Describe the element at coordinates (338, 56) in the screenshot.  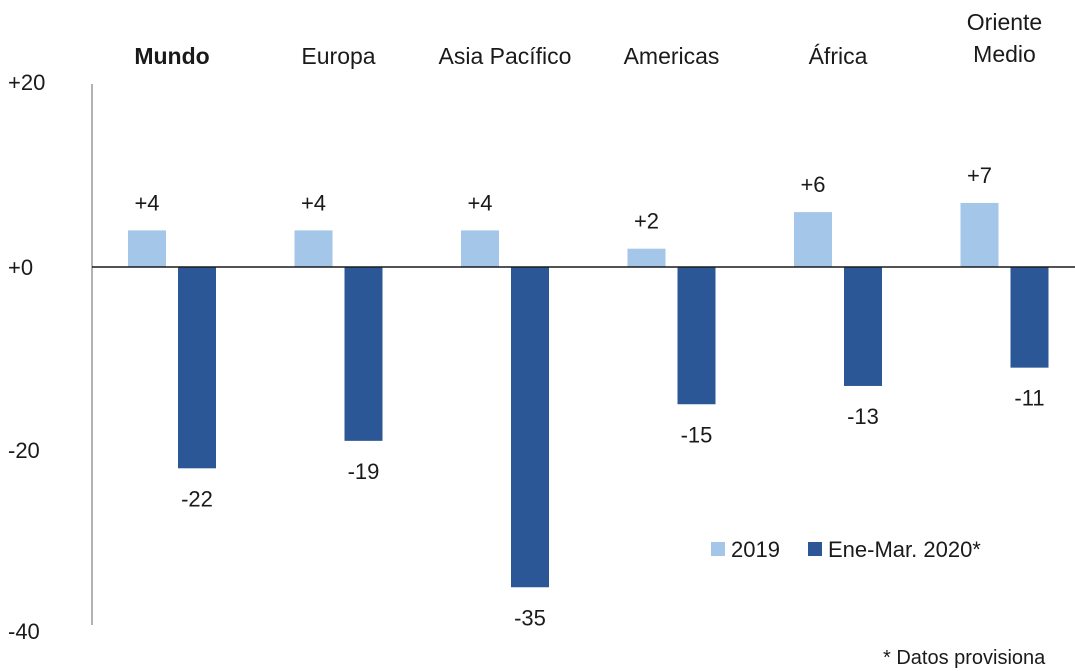
I see `category-label: Europa` at that location.